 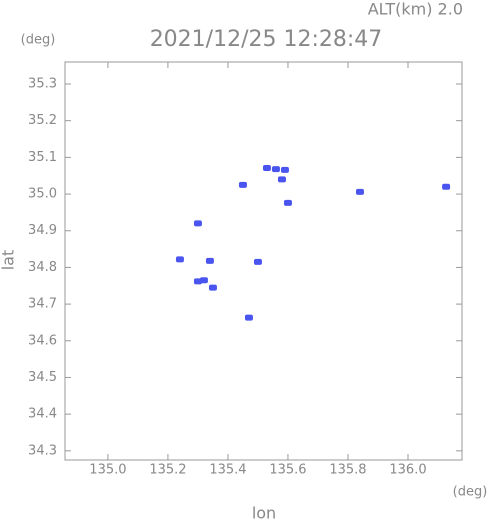 I want to click on x-tick-label: 135.2, so click(x=167, y=470).